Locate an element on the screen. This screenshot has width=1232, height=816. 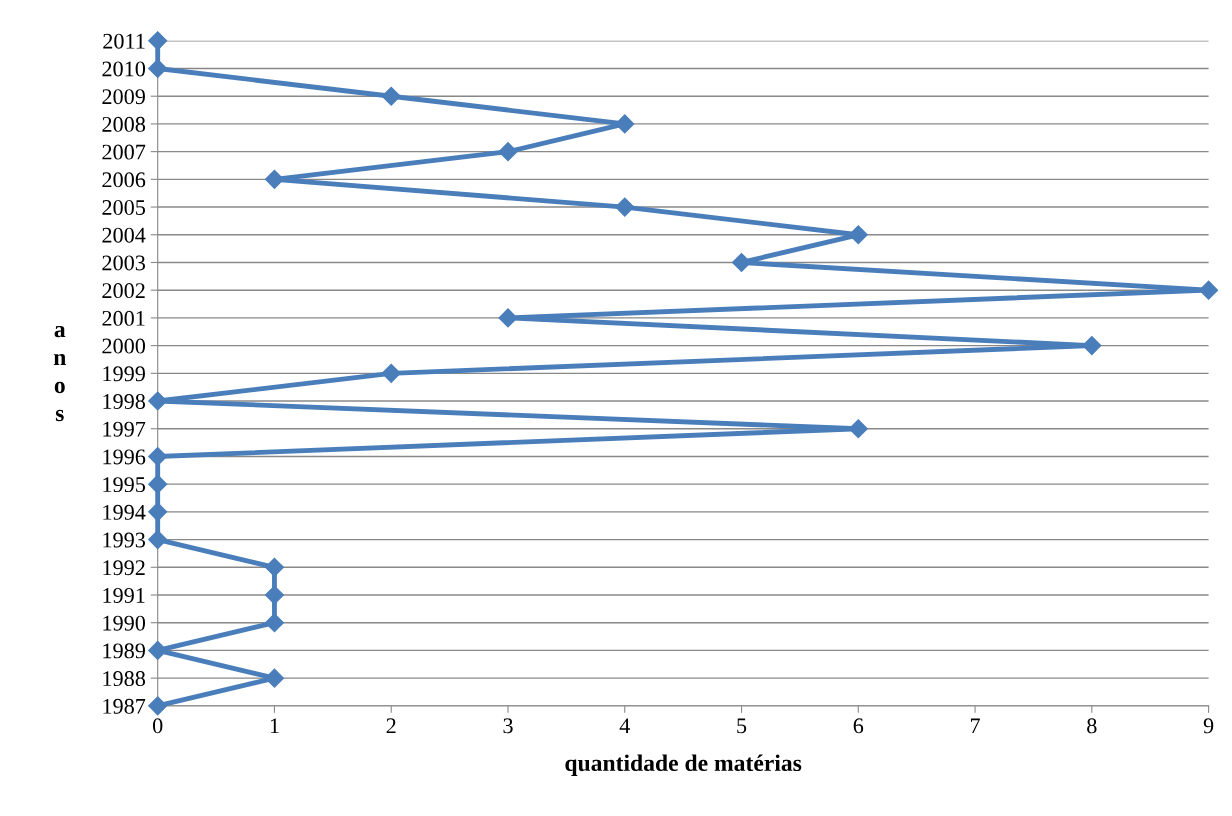
y-tick-label: 1990 is located at coordinates (124, 623).